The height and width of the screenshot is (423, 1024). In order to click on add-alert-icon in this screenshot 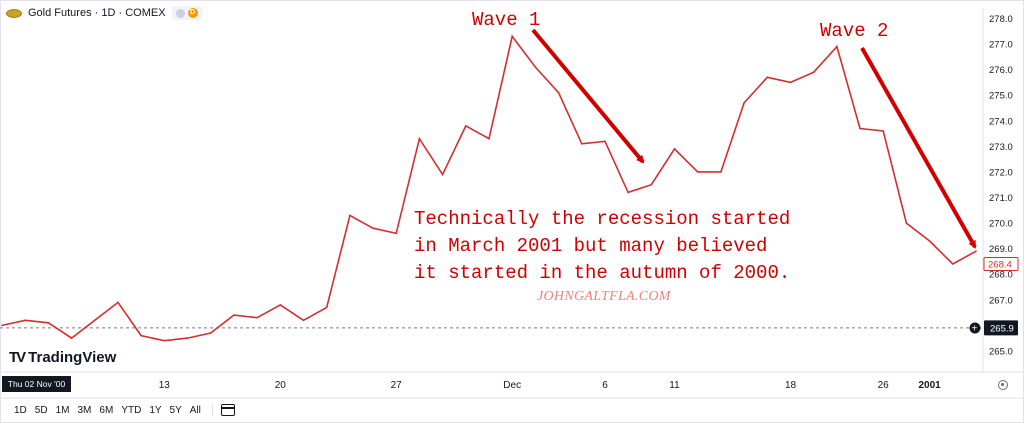, I will do `click(975, 328)`.